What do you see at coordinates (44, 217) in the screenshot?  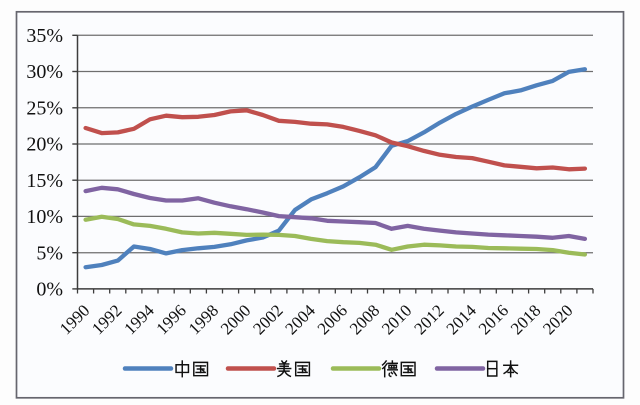 I see `svg-text: 10%` at bounding box center [44, 217].